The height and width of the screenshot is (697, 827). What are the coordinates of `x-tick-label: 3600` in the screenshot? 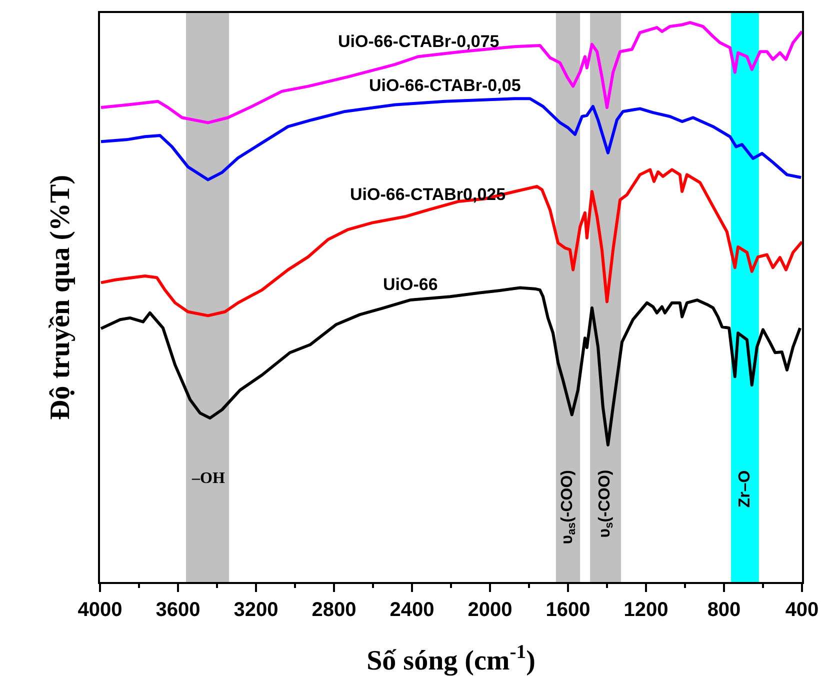 It's located at (178, 610).